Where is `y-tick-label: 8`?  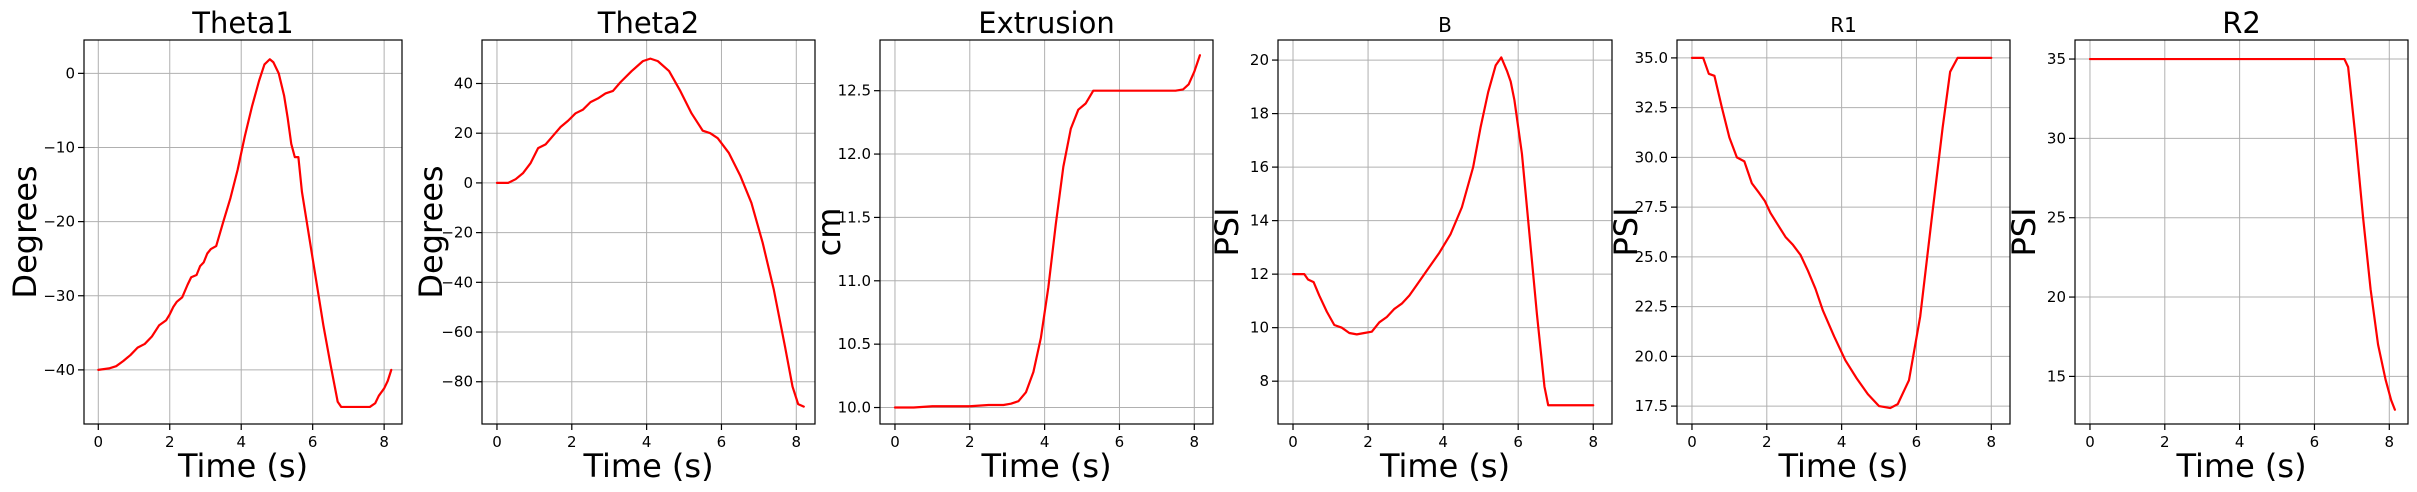 y-tick-label: 8 is located at coordinates (1264, 381).